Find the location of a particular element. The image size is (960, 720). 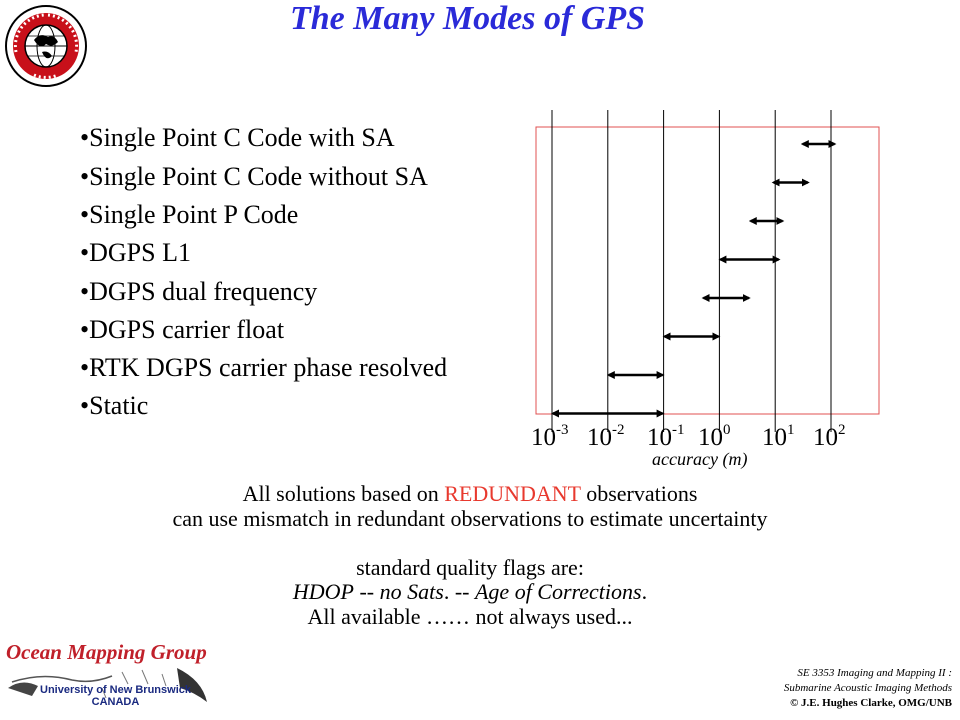

flag-hdop: HDOP is located at coordinates (323, 591).